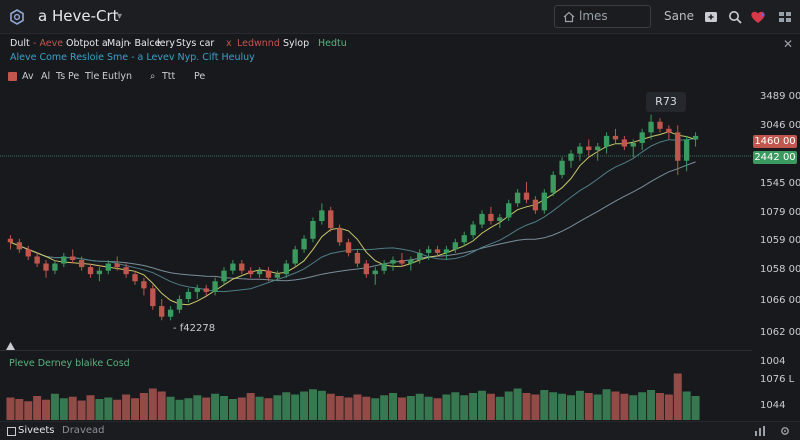  What do you see at coordinates (36, 430) in the screenshot?
I see `tab-siveets: Siveets` at bounding box center [36, 430].